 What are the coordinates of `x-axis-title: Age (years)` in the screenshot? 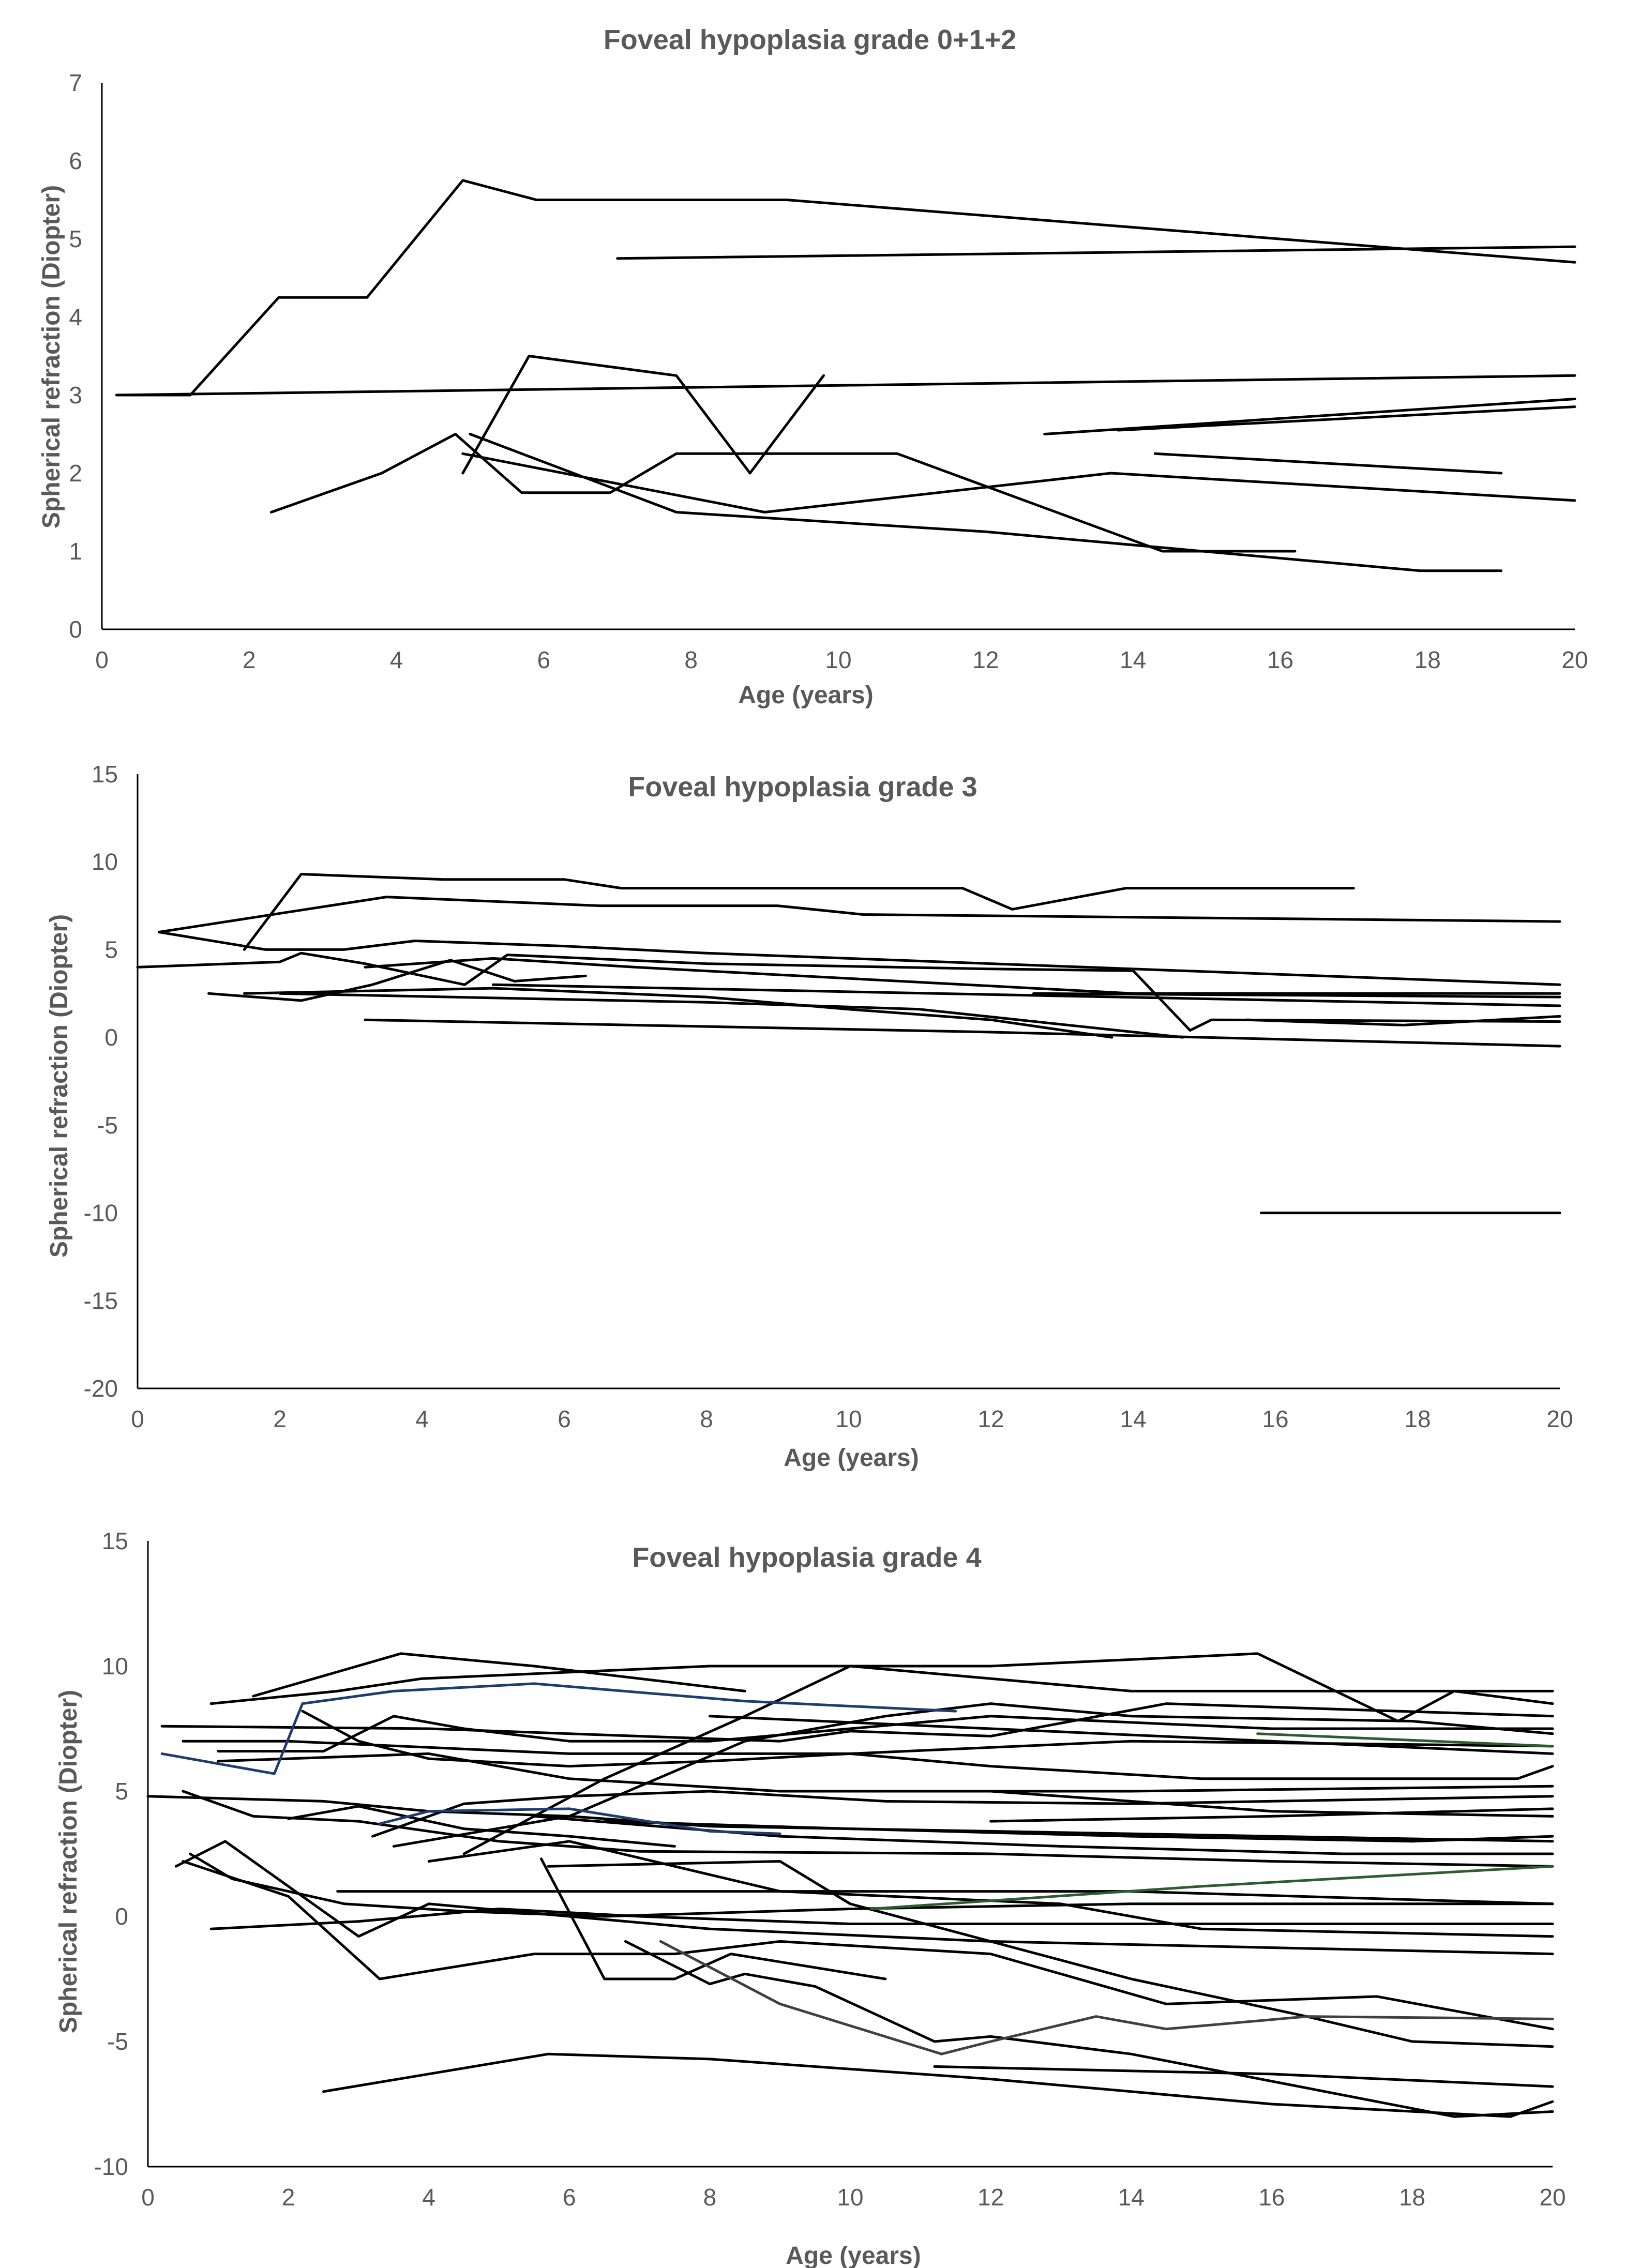 It's located at (805, 695).